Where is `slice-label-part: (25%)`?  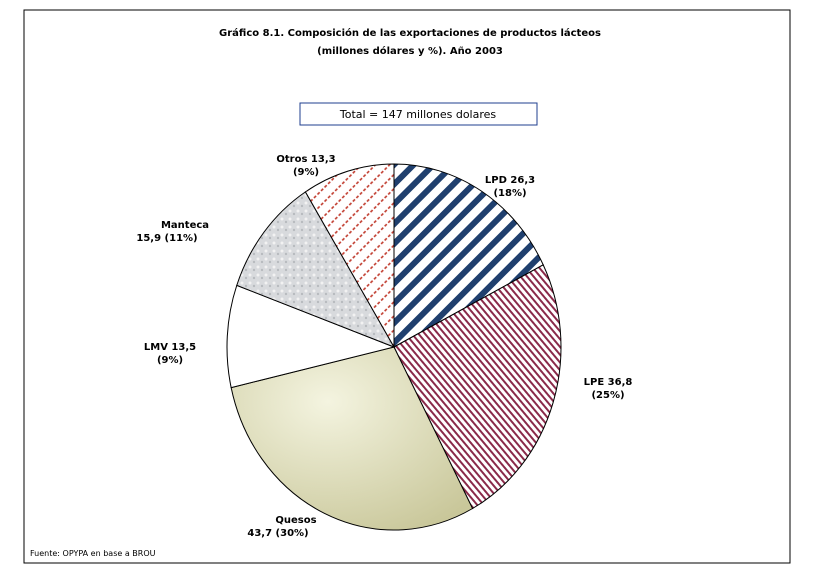 slice-label-part: (25%) is located at coordinates (607, 395).